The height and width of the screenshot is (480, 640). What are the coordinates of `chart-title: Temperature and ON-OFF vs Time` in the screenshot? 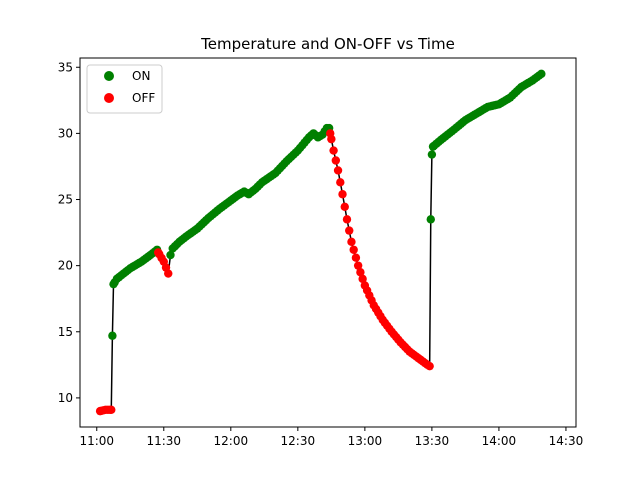 It's located at (327, 44).